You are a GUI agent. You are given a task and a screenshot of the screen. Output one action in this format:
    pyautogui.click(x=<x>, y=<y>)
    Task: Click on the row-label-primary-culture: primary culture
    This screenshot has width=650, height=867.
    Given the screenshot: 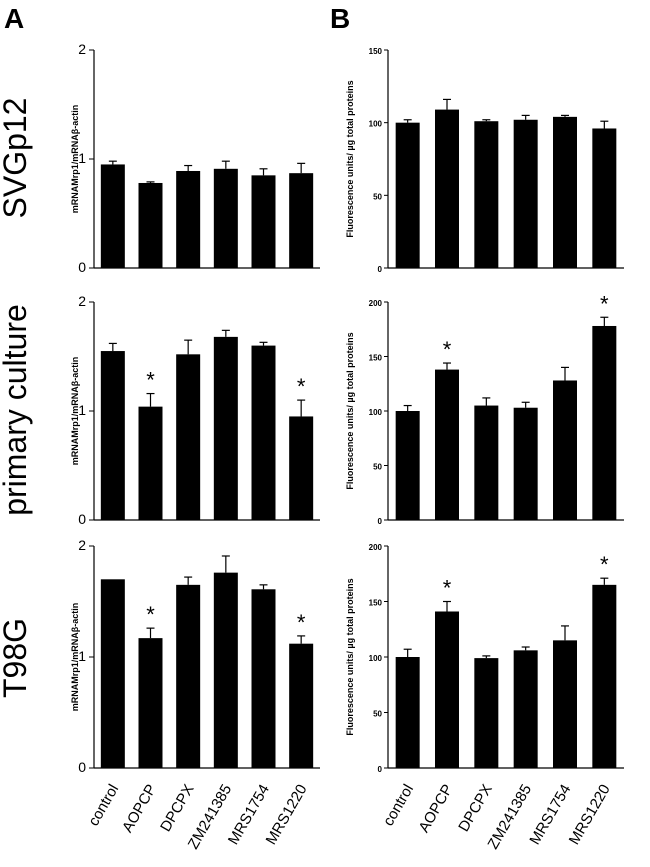 What is the action you would take?
    pyautogui.click(x=16, y=410)
    